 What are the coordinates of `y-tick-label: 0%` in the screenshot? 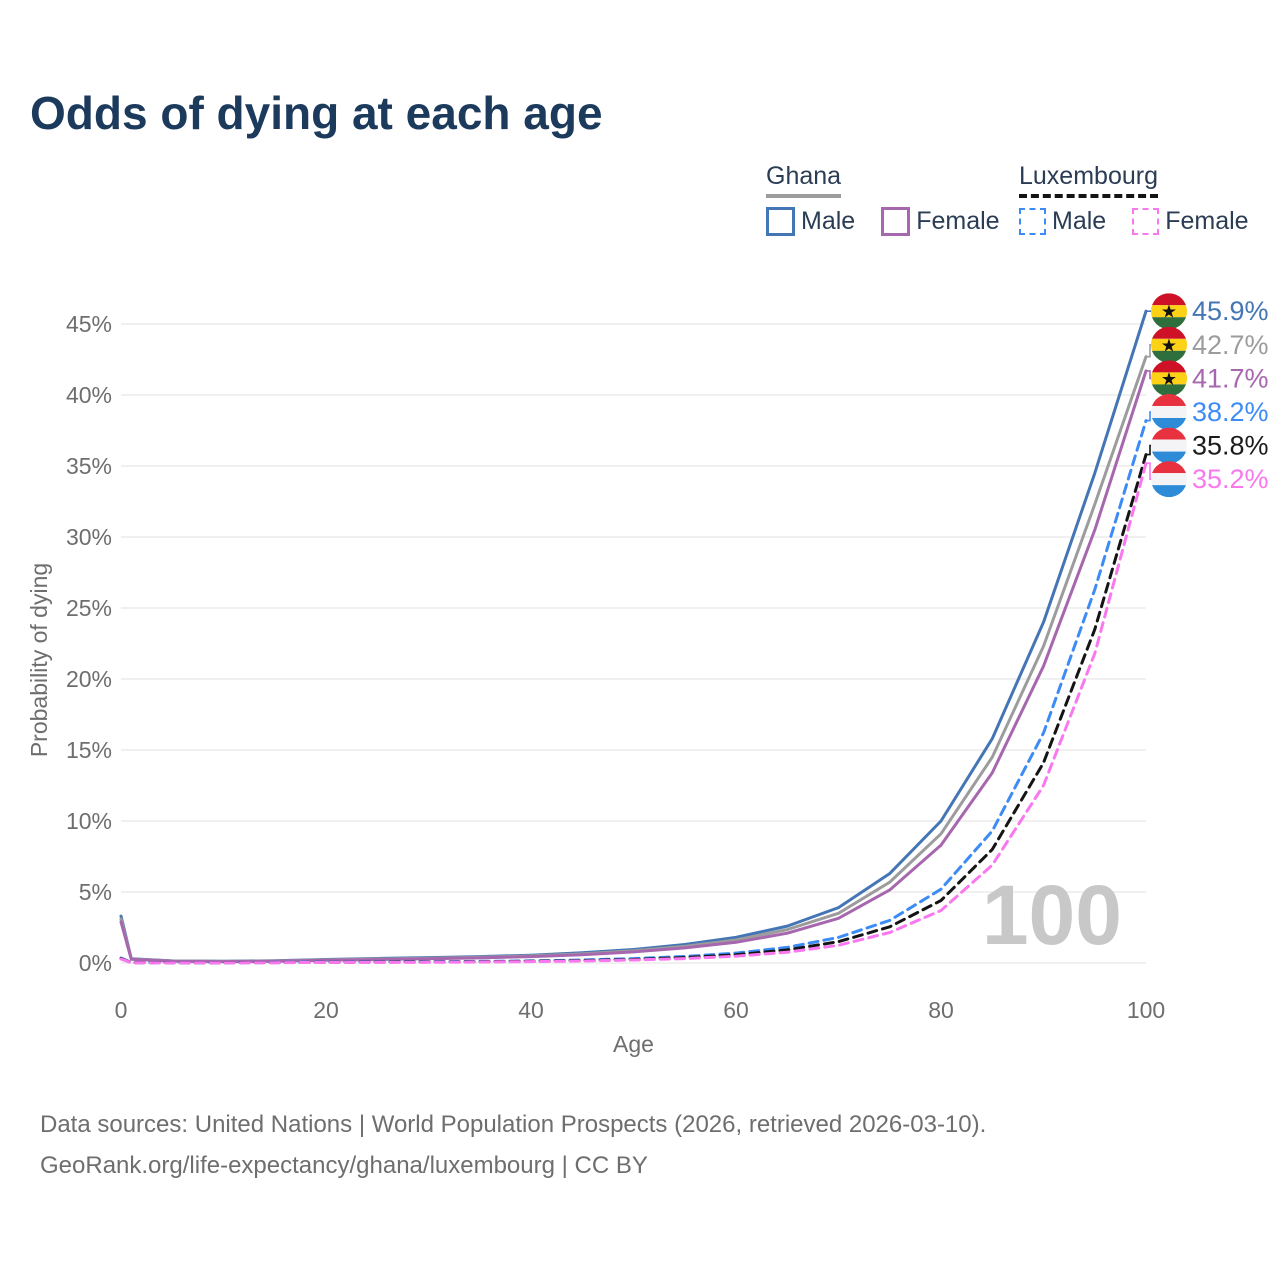 It's located at (95, 963).